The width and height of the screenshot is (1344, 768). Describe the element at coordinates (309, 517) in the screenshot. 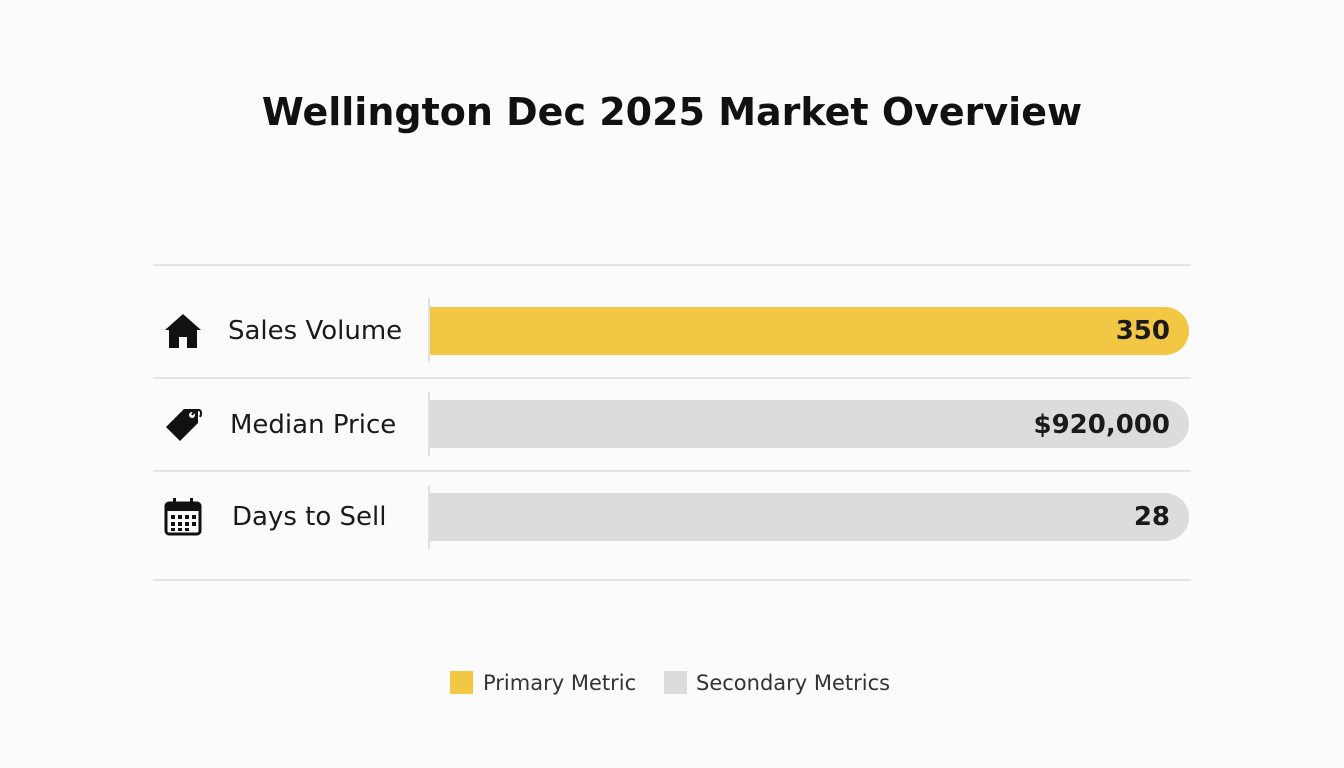

I see `row-label: Days to Sell` at that location.